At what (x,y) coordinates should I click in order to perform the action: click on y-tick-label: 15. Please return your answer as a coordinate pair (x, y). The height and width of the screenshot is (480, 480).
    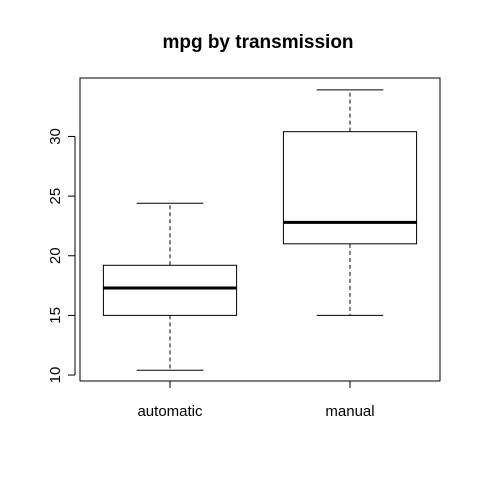
    Looking at the image, I should click on (55, 315).